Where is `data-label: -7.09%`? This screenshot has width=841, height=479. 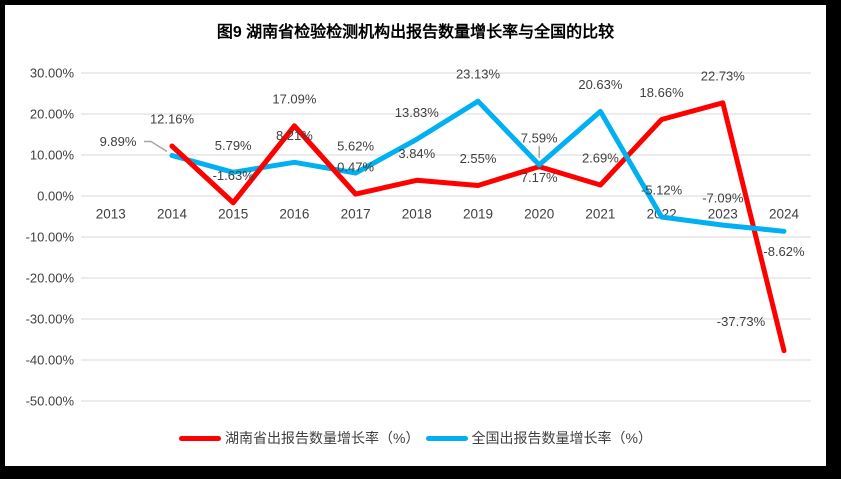 data-label: -7.09% is located at coordinates (723, 198).